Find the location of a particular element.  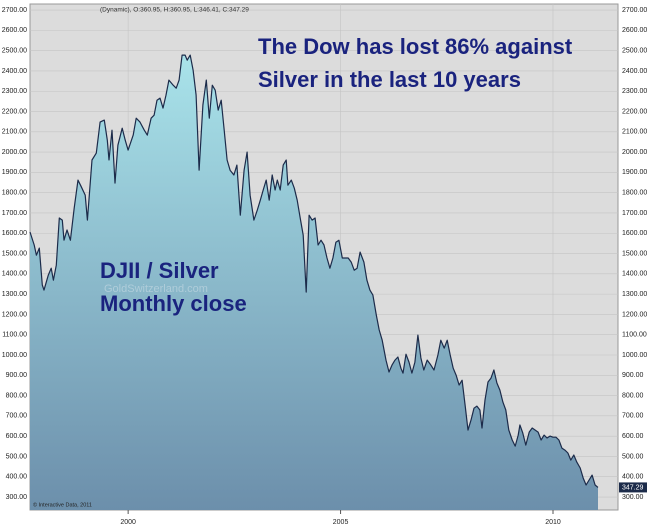

y-tick-label: 600.00 is located at coordinates (17, 436).